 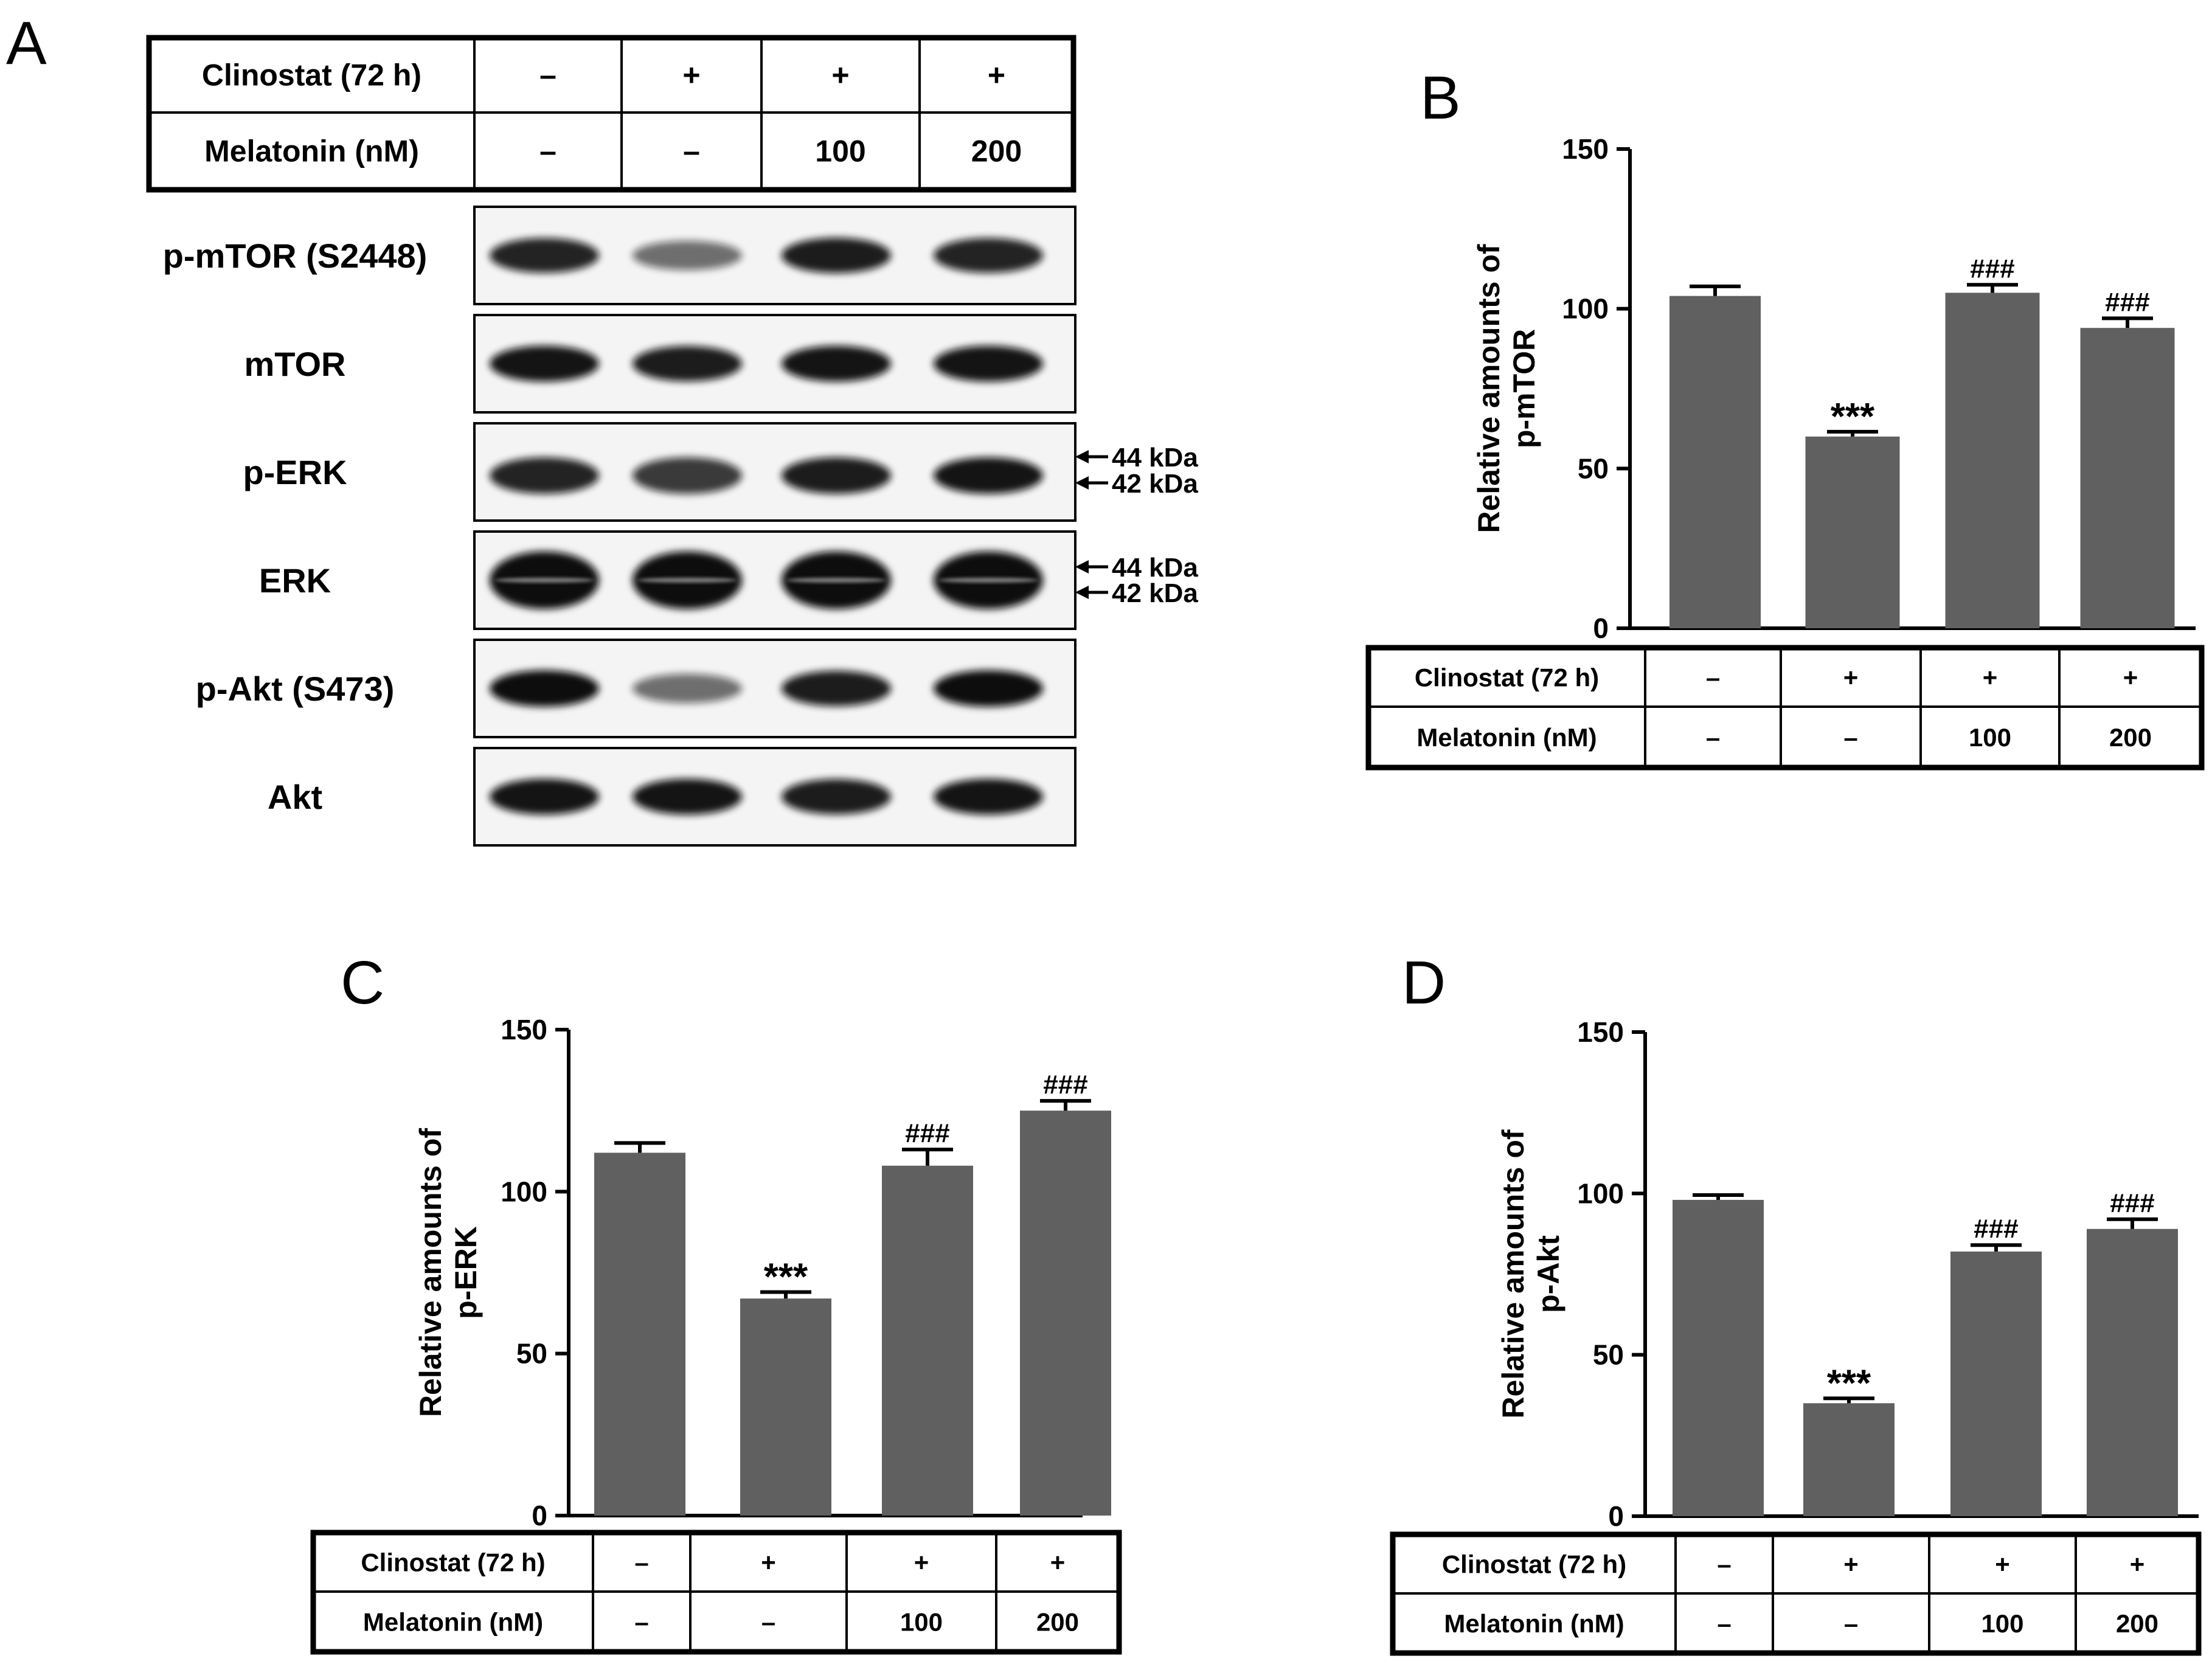 I want to click on blot-row: mTOR, so click(x=660, y=364).